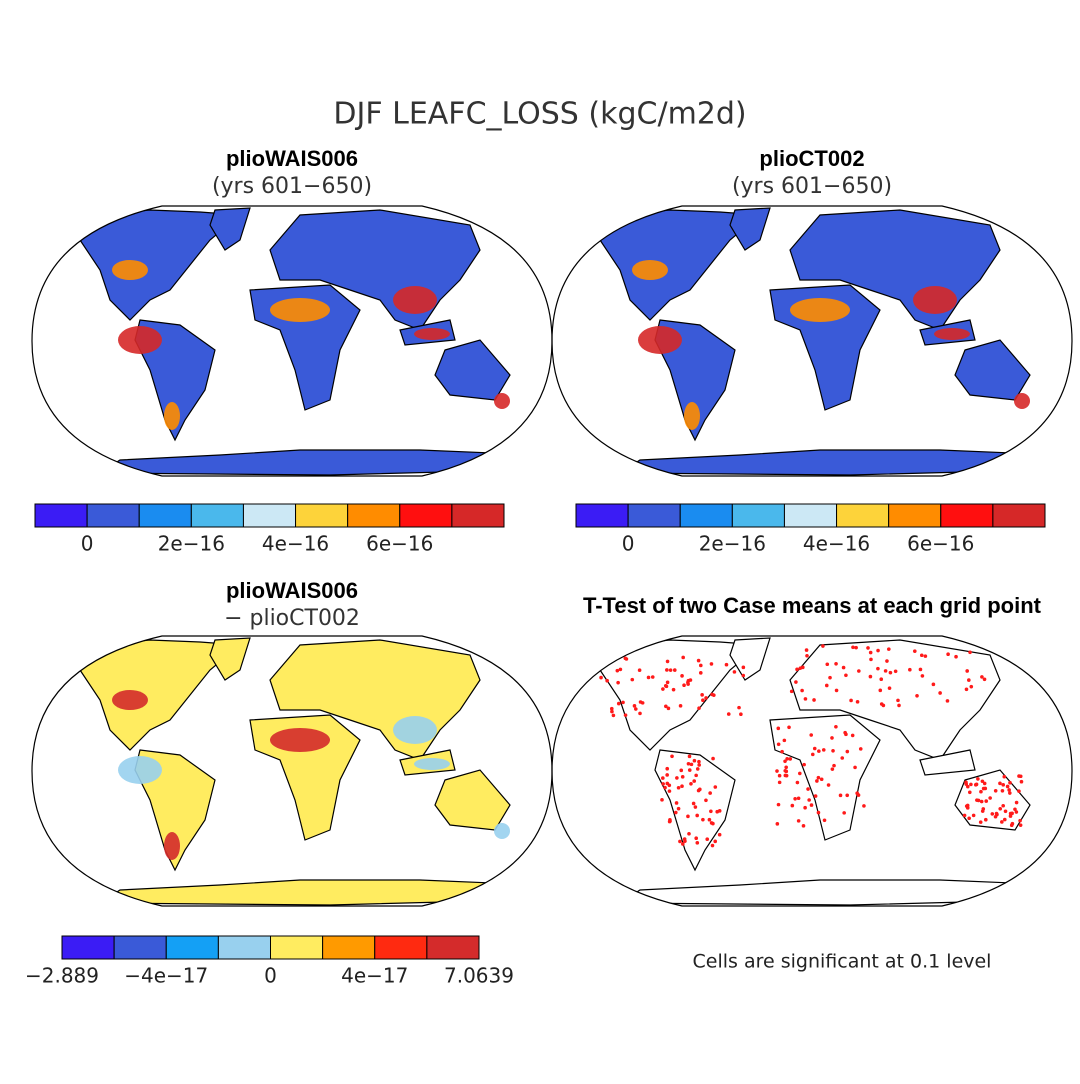 This screenshot has height=1084, width=1080. Describe the element at coordinates (842, 962) in the screenshot. I see `panel-note: Cells are significant at 0.1 level` at that location.